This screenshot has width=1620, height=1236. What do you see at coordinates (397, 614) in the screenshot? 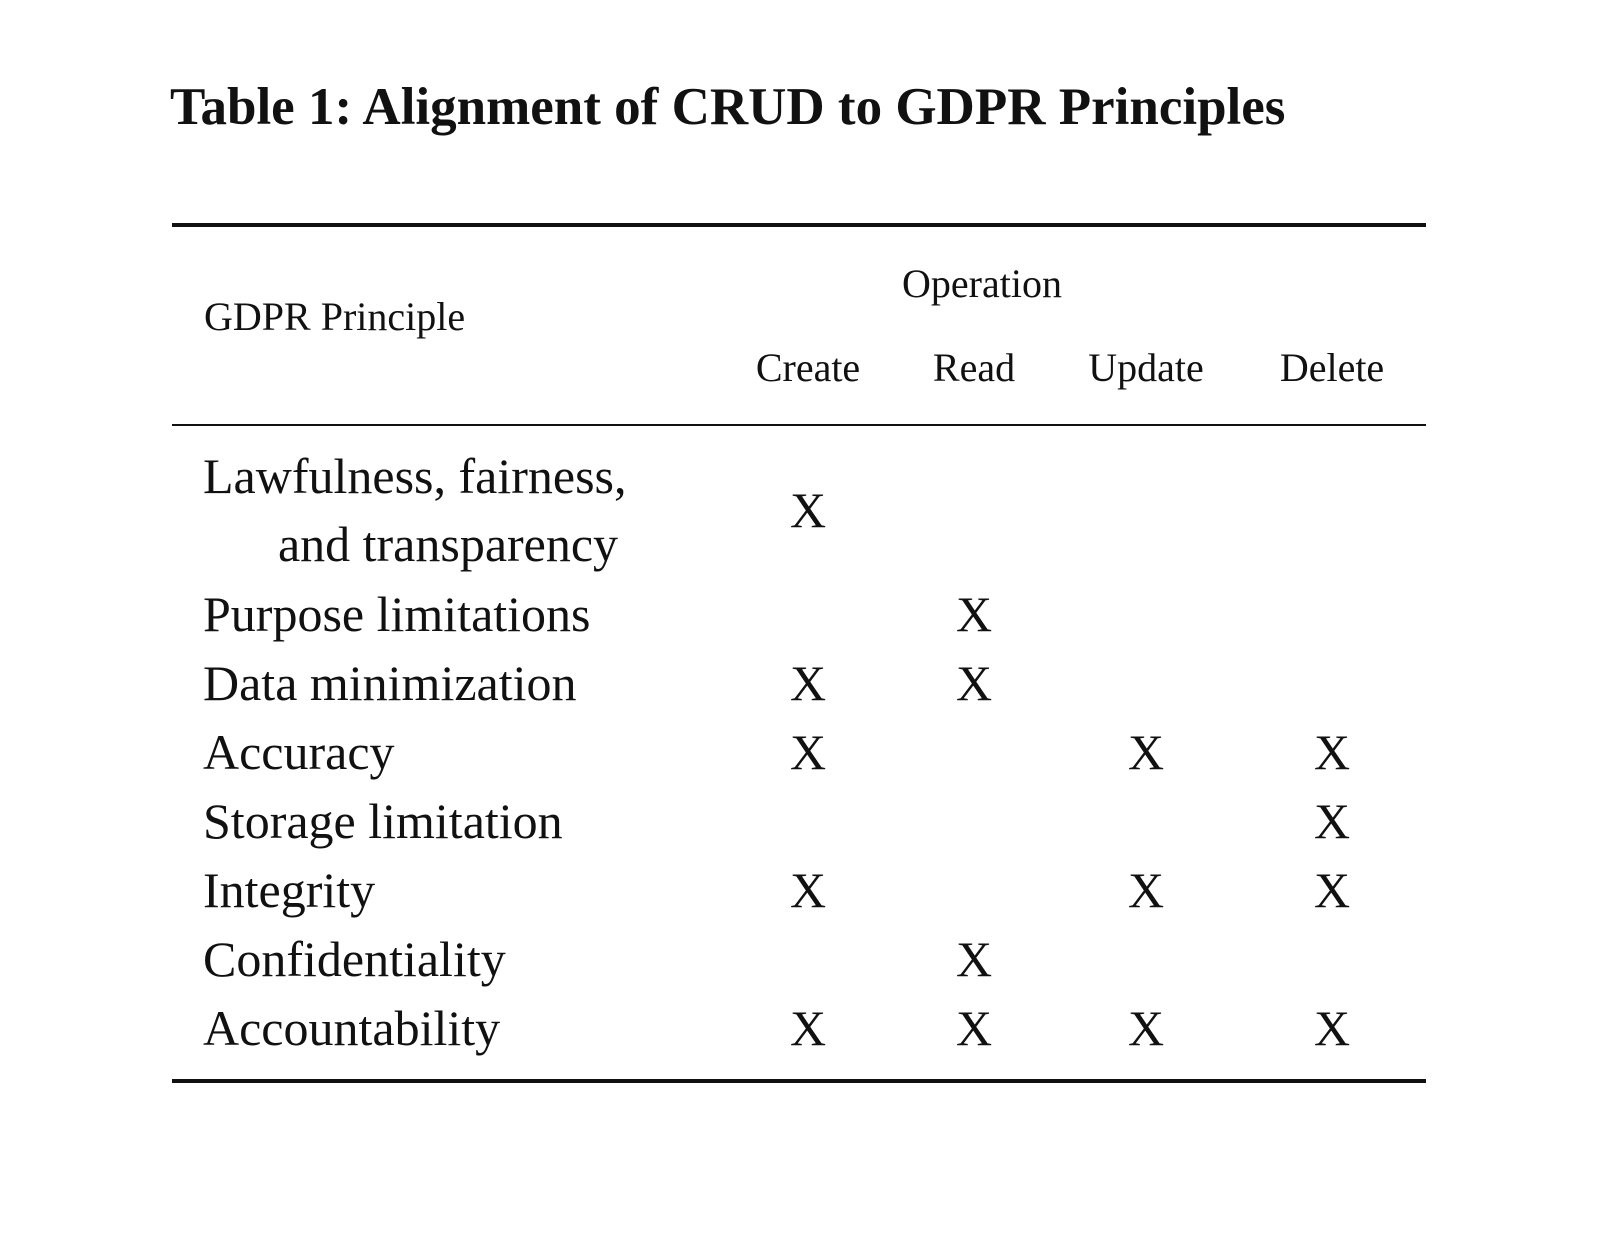
I see `principle-cell: Purpose limitations` at bounding box center [397, 614].